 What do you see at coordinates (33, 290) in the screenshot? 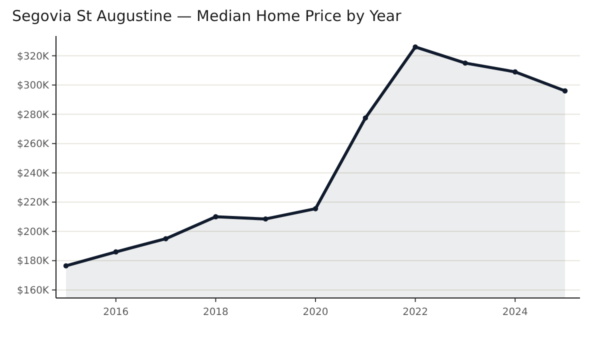
I see `y-tick-label: $160K` at bounding box center [33, 290].